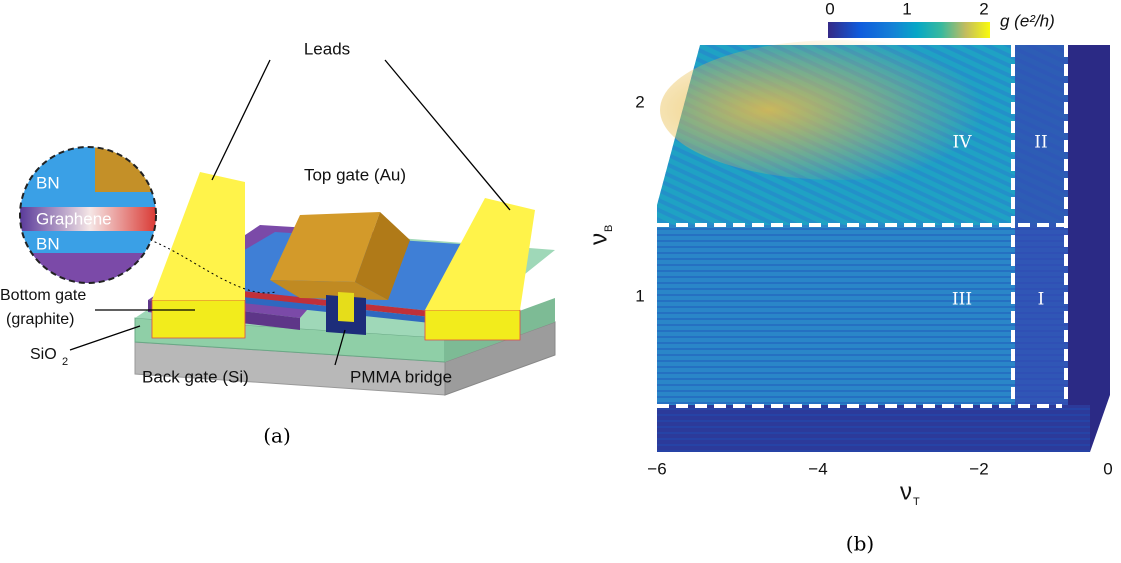 Image resolution: width=1121 pixels, height=563 pixels. Describe the element at coordinates (962, 300) in the screenshot. I see `region-label: III` at that location.